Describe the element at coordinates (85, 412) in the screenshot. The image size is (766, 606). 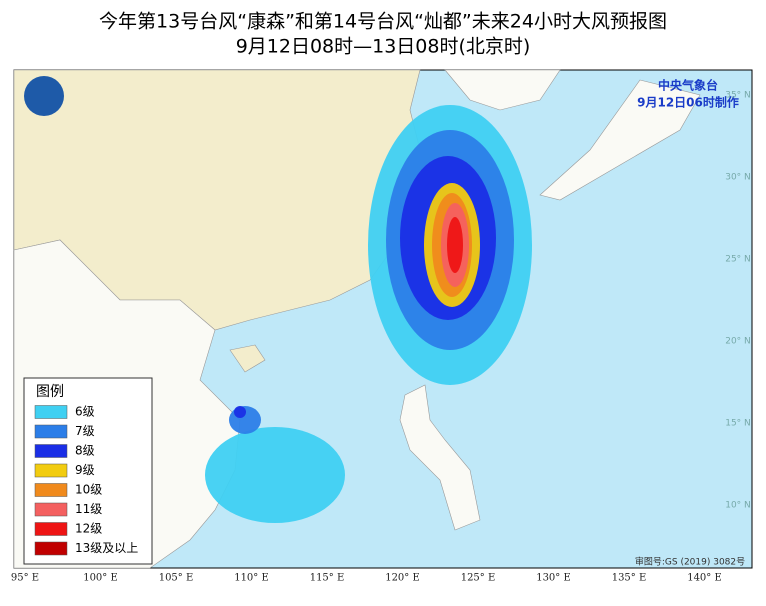
I see `legend-label: 6级` at that location.